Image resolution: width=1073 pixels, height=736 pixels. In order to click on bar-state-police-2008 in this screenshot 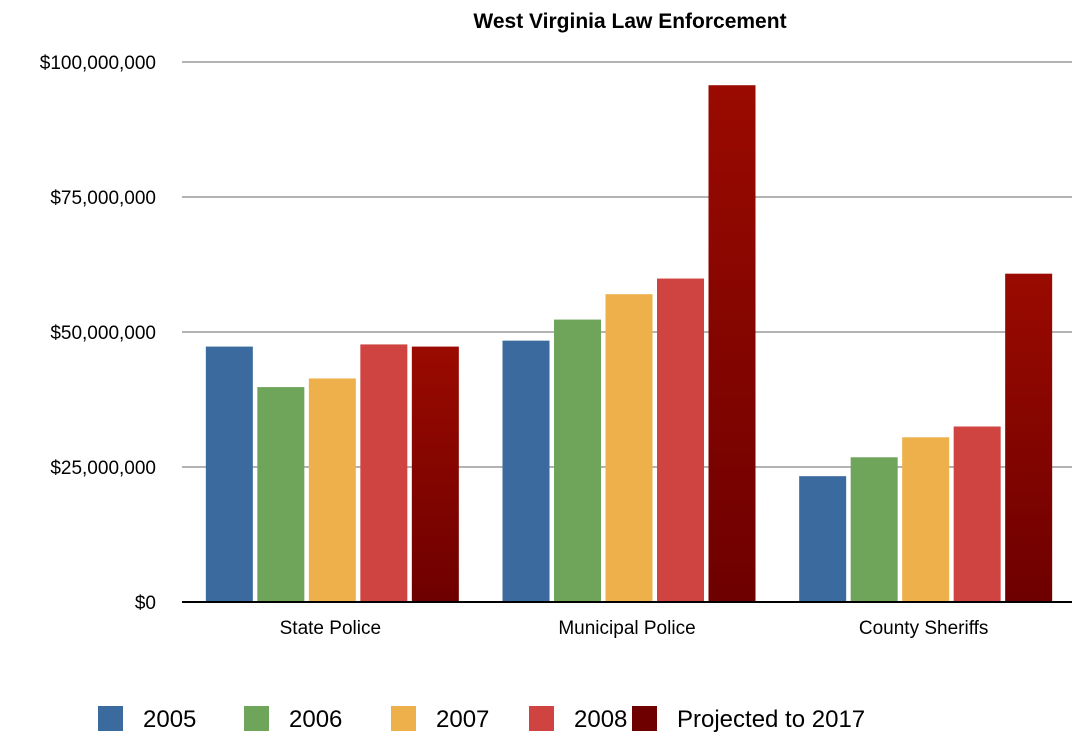, I will do `click(384, 473)`.